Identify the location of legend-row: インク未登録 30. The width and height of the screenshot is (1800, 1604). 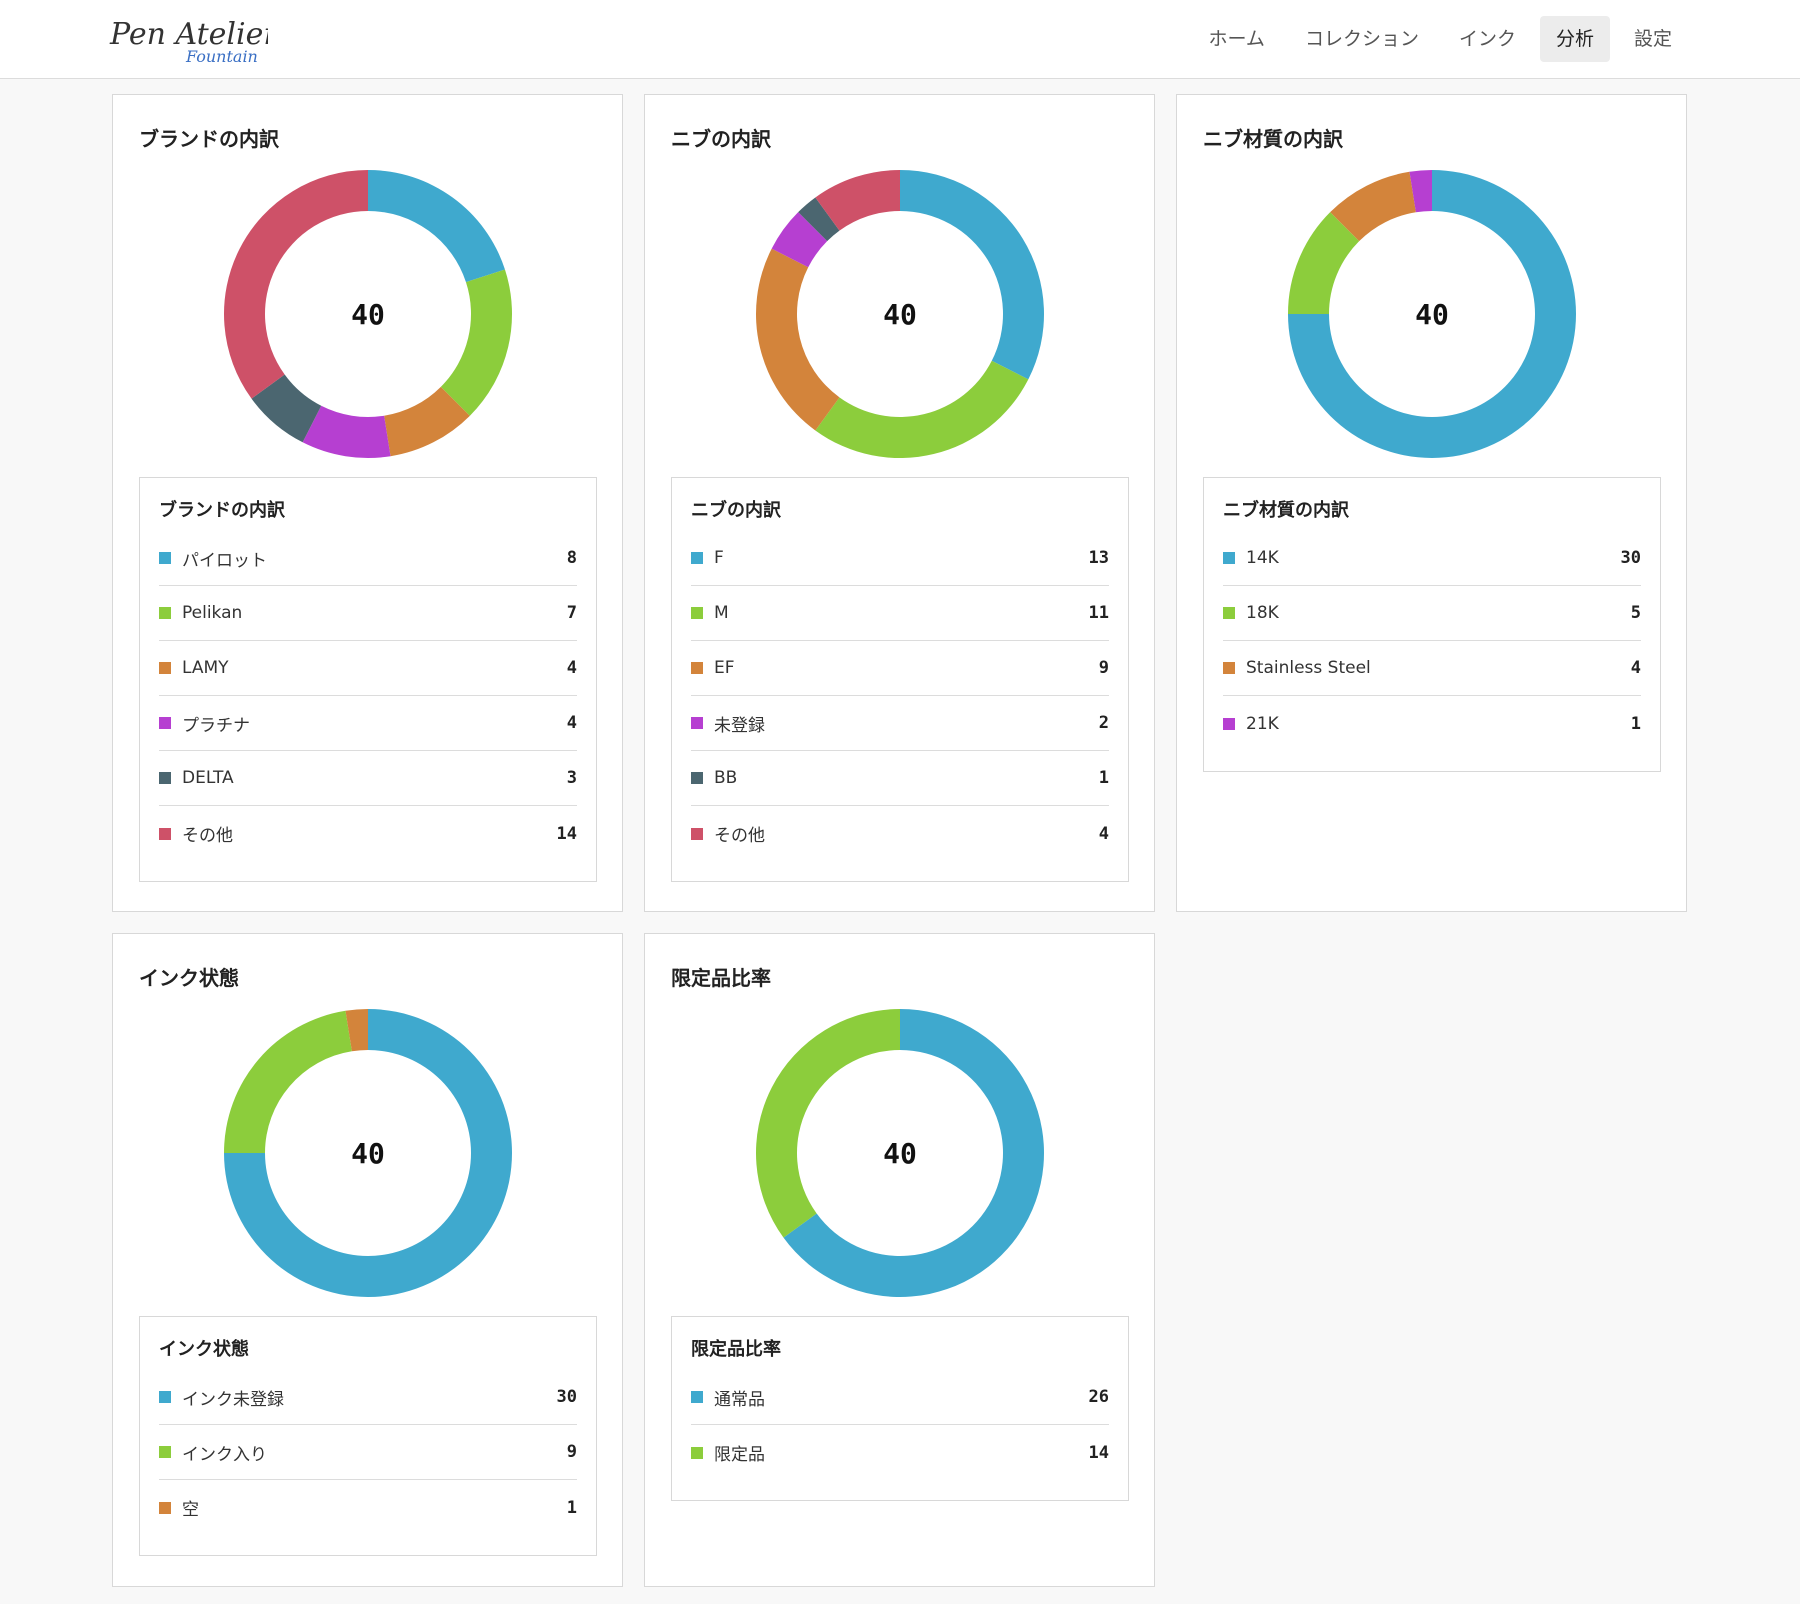
(368, 1397).